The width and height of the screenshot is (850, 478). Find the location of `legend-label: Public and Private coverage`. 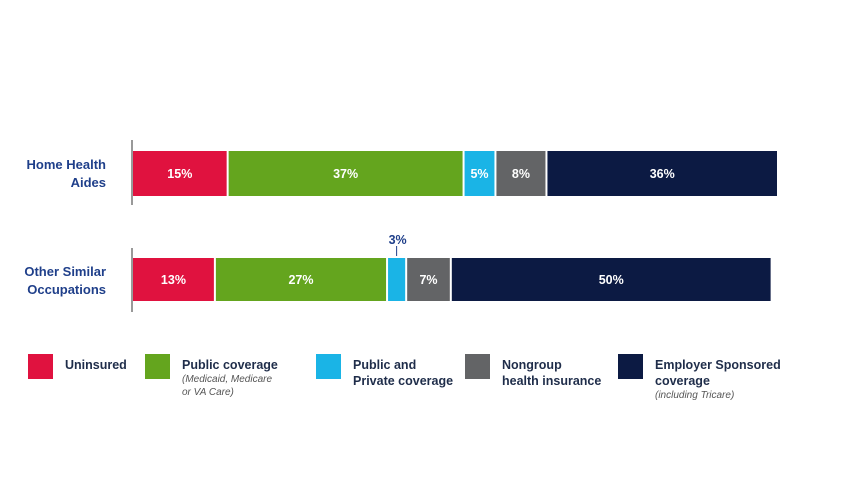

legend-label: Public and Private coverage is located at coordinates (403, 373).